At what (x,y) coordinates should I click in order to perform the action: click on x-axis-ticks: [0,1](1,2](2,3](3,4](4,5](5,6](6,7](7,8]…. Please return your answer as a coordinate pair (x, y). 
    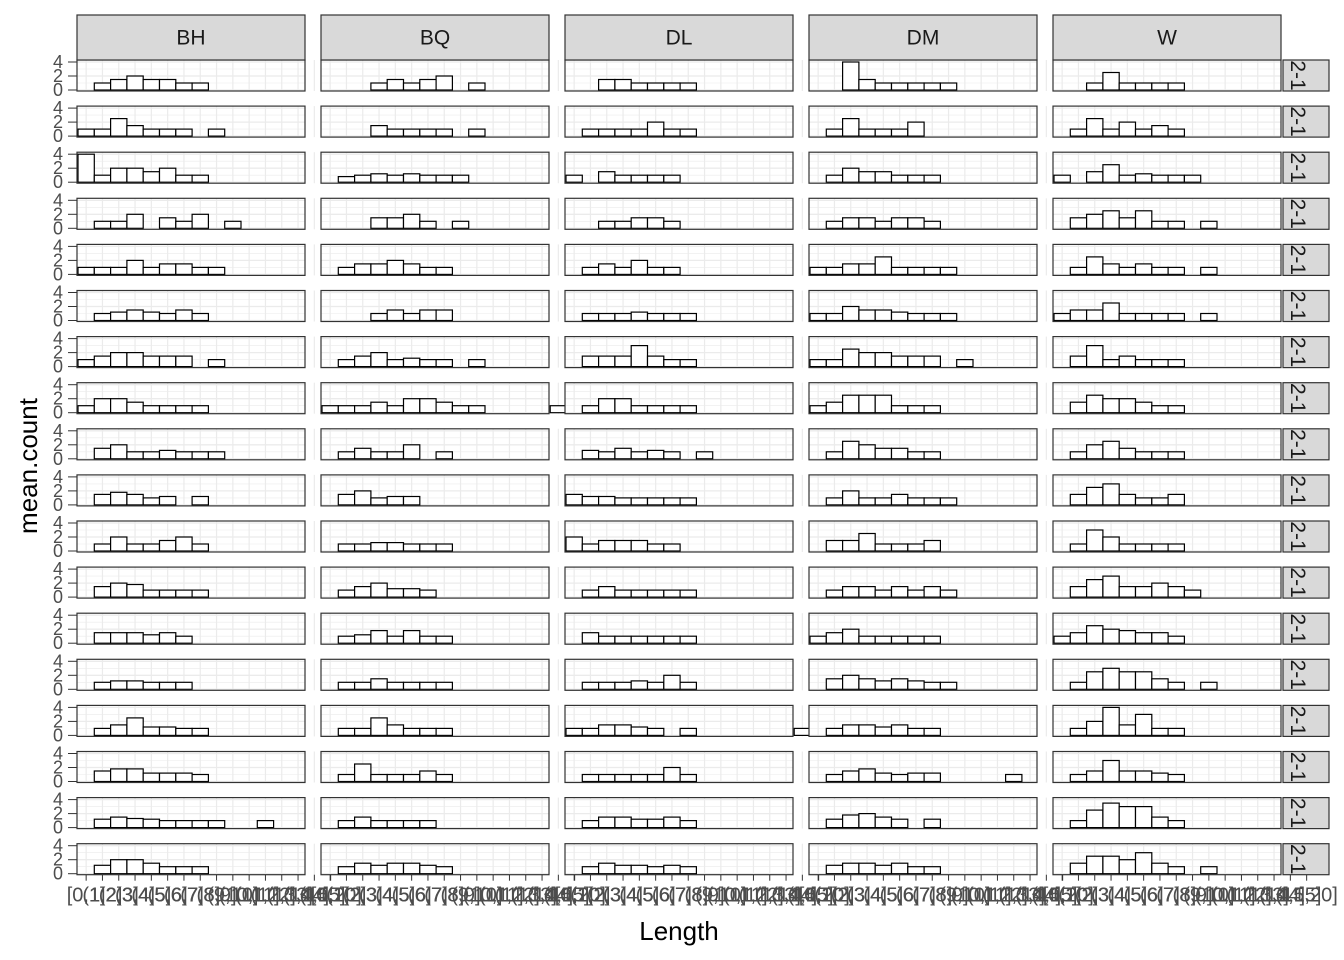
    Looking at the image, I should click on (702, 890).